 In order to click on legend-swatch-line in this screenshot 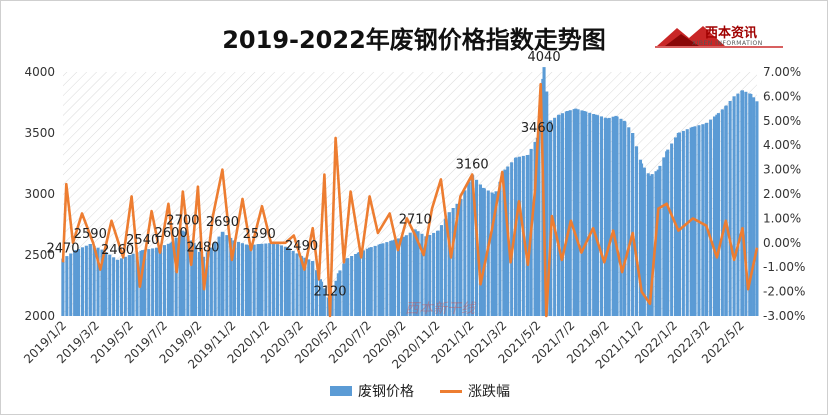, I will do `click(451, 391)`.